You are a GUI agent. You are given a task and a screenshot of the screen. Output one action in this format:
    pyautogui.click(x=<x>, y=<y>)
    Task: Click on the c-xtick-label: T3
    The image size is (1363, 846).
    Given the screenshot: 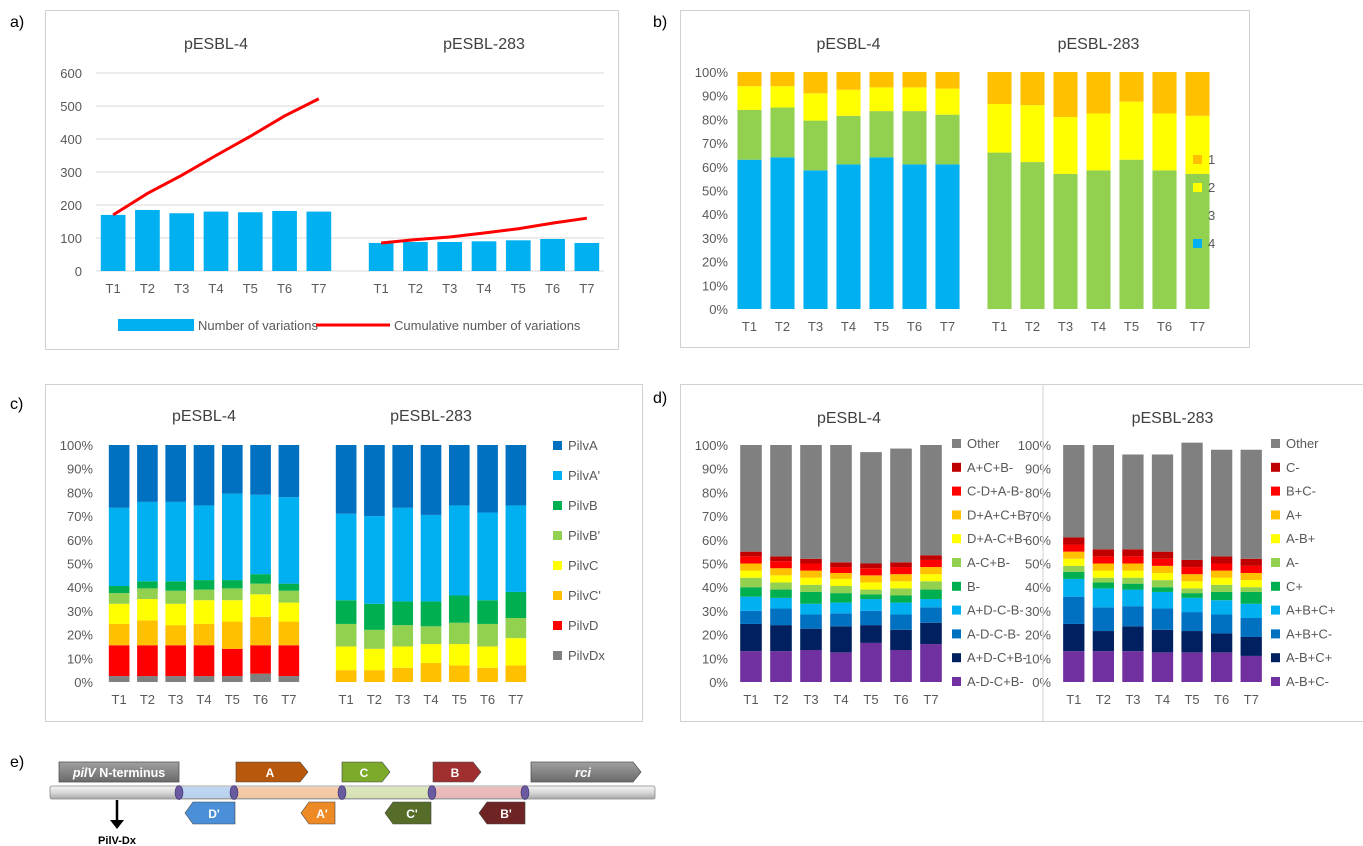 What is the action you would take?
    pyautogui.click(x=175, y=699)
    